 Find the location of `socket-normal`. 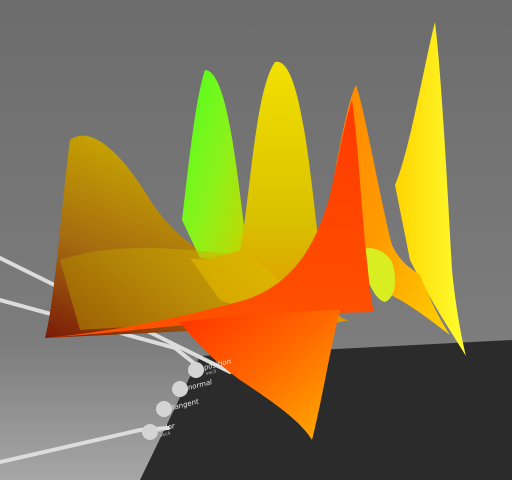

socket-normal is located at coordinates (180, 389).